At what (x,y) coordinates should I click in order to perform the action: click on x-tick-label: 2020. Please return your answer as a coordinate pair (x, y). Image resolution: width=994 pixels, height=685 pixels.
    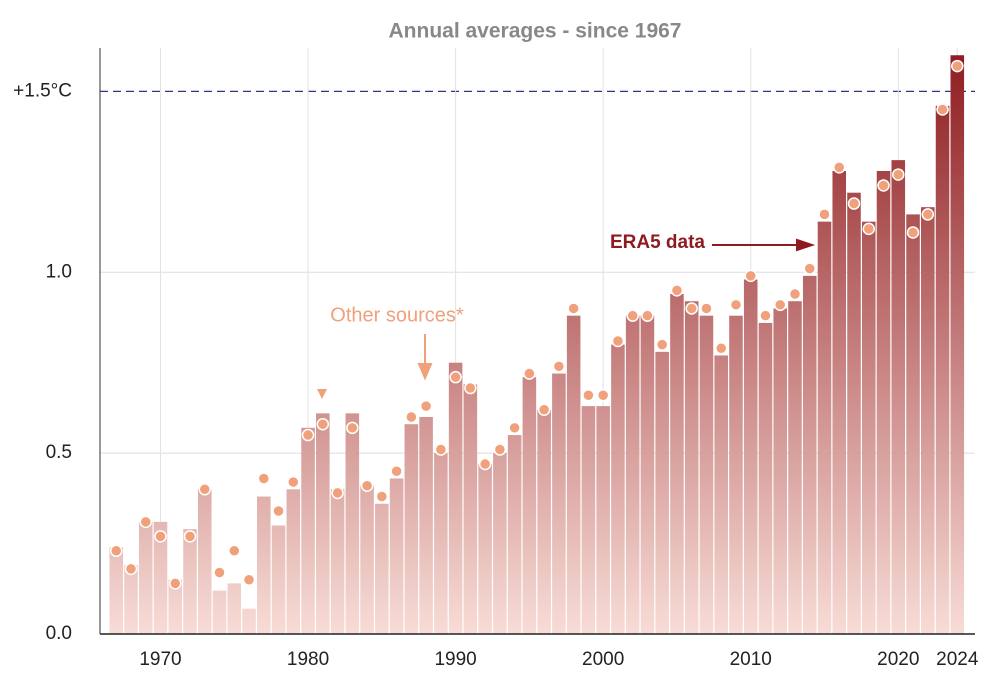
    Looking at the image, I should click on (898, 659).